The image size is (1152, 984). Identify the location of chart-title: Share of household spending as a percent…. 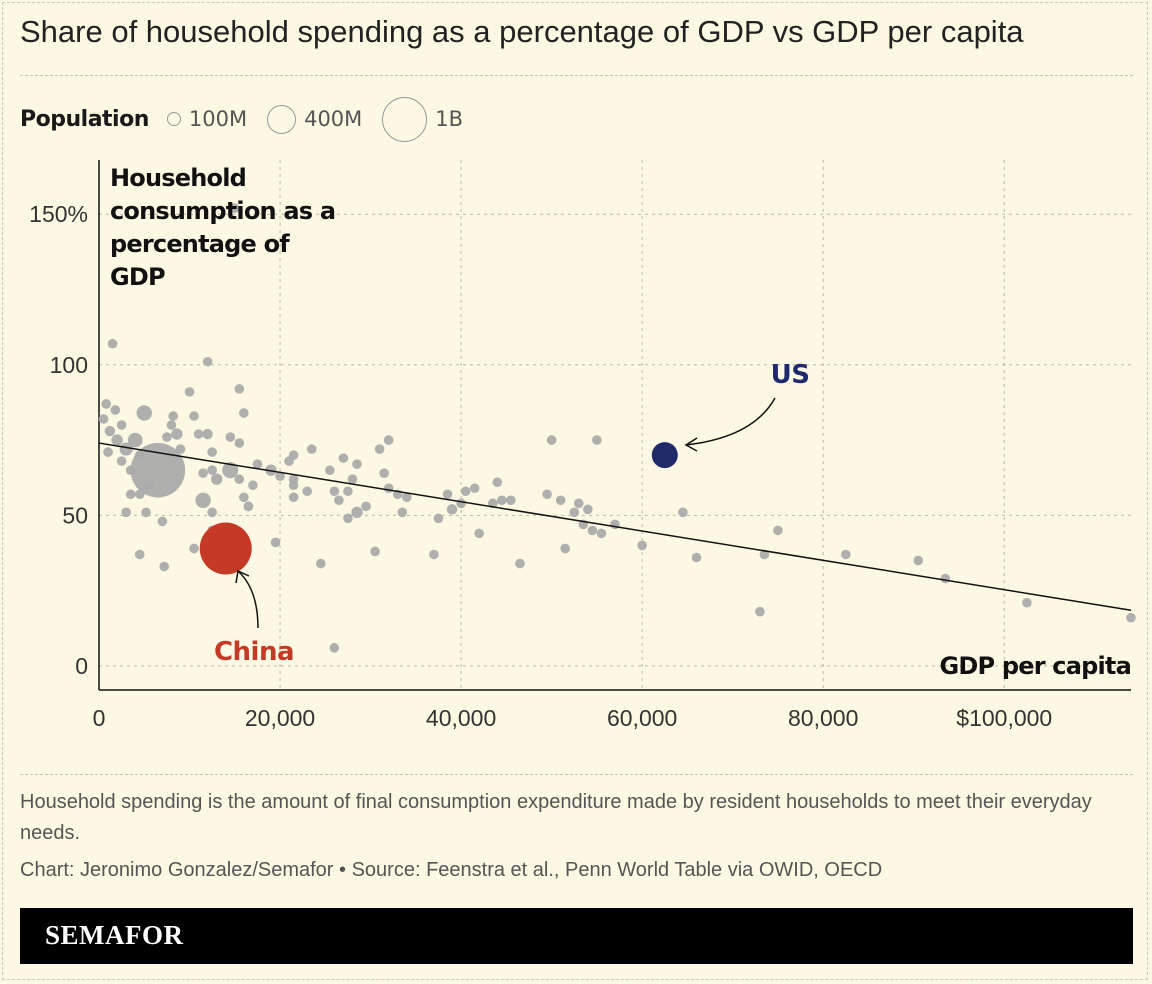
(522, 31).